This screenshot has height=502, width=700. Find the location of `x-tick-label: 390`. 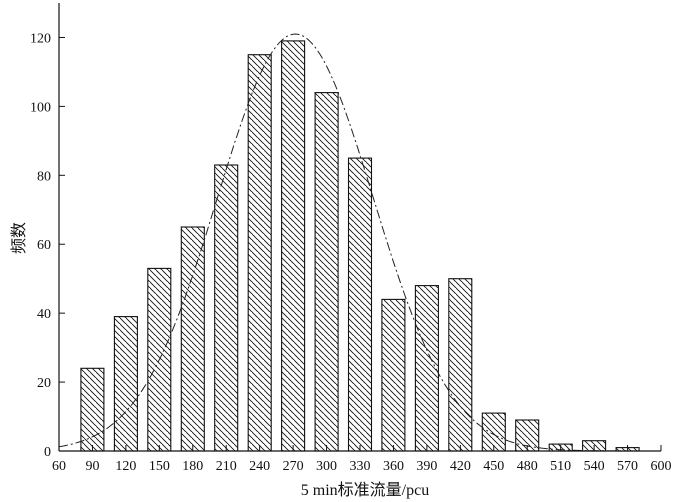

x-tick-label: 390 is located at coordinates (426, 466).